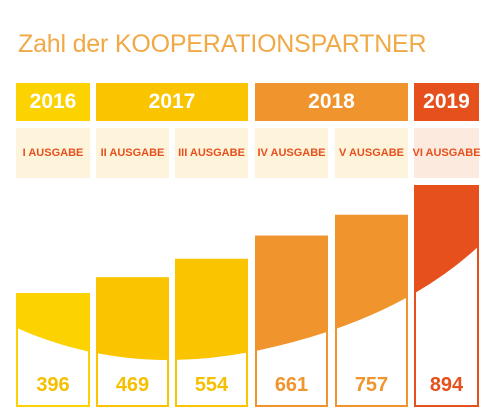 The width and height of the screenshot is (493, 420). I want to click on edition-label: II AUSGABE, so click(132, 153).